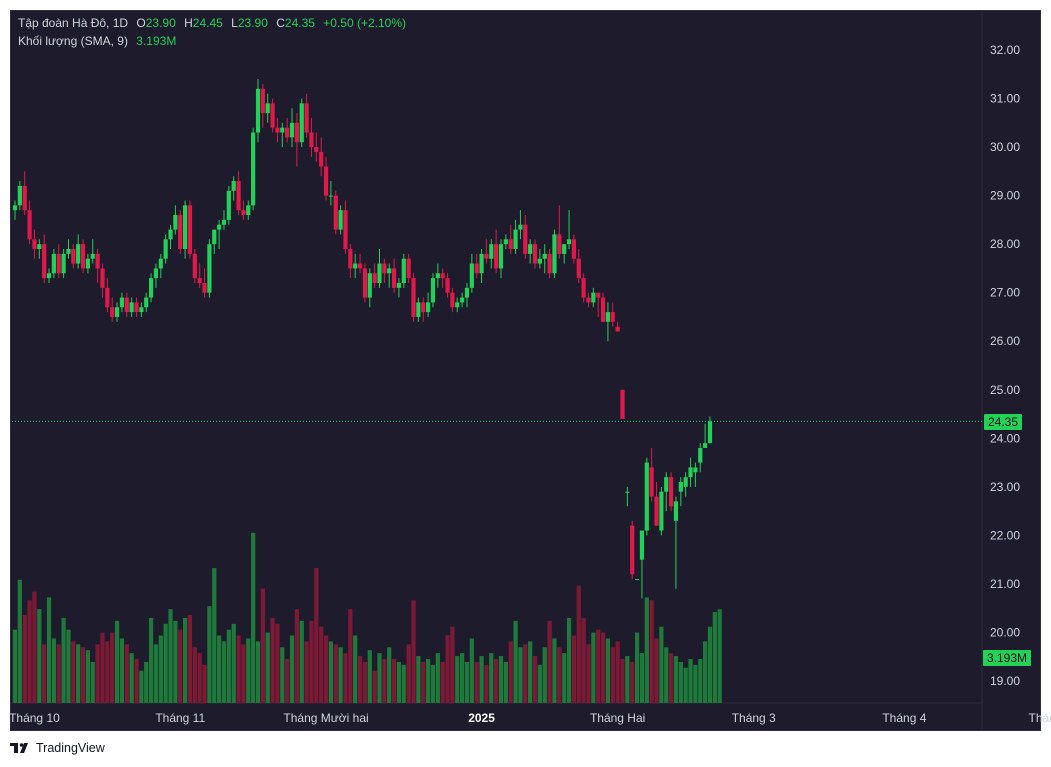 The width and height of the screenshot is (1051, 767). Describe the element at coordinates (19, 748) in the screenshot. I see `tradingview-logo-icon` at that location.